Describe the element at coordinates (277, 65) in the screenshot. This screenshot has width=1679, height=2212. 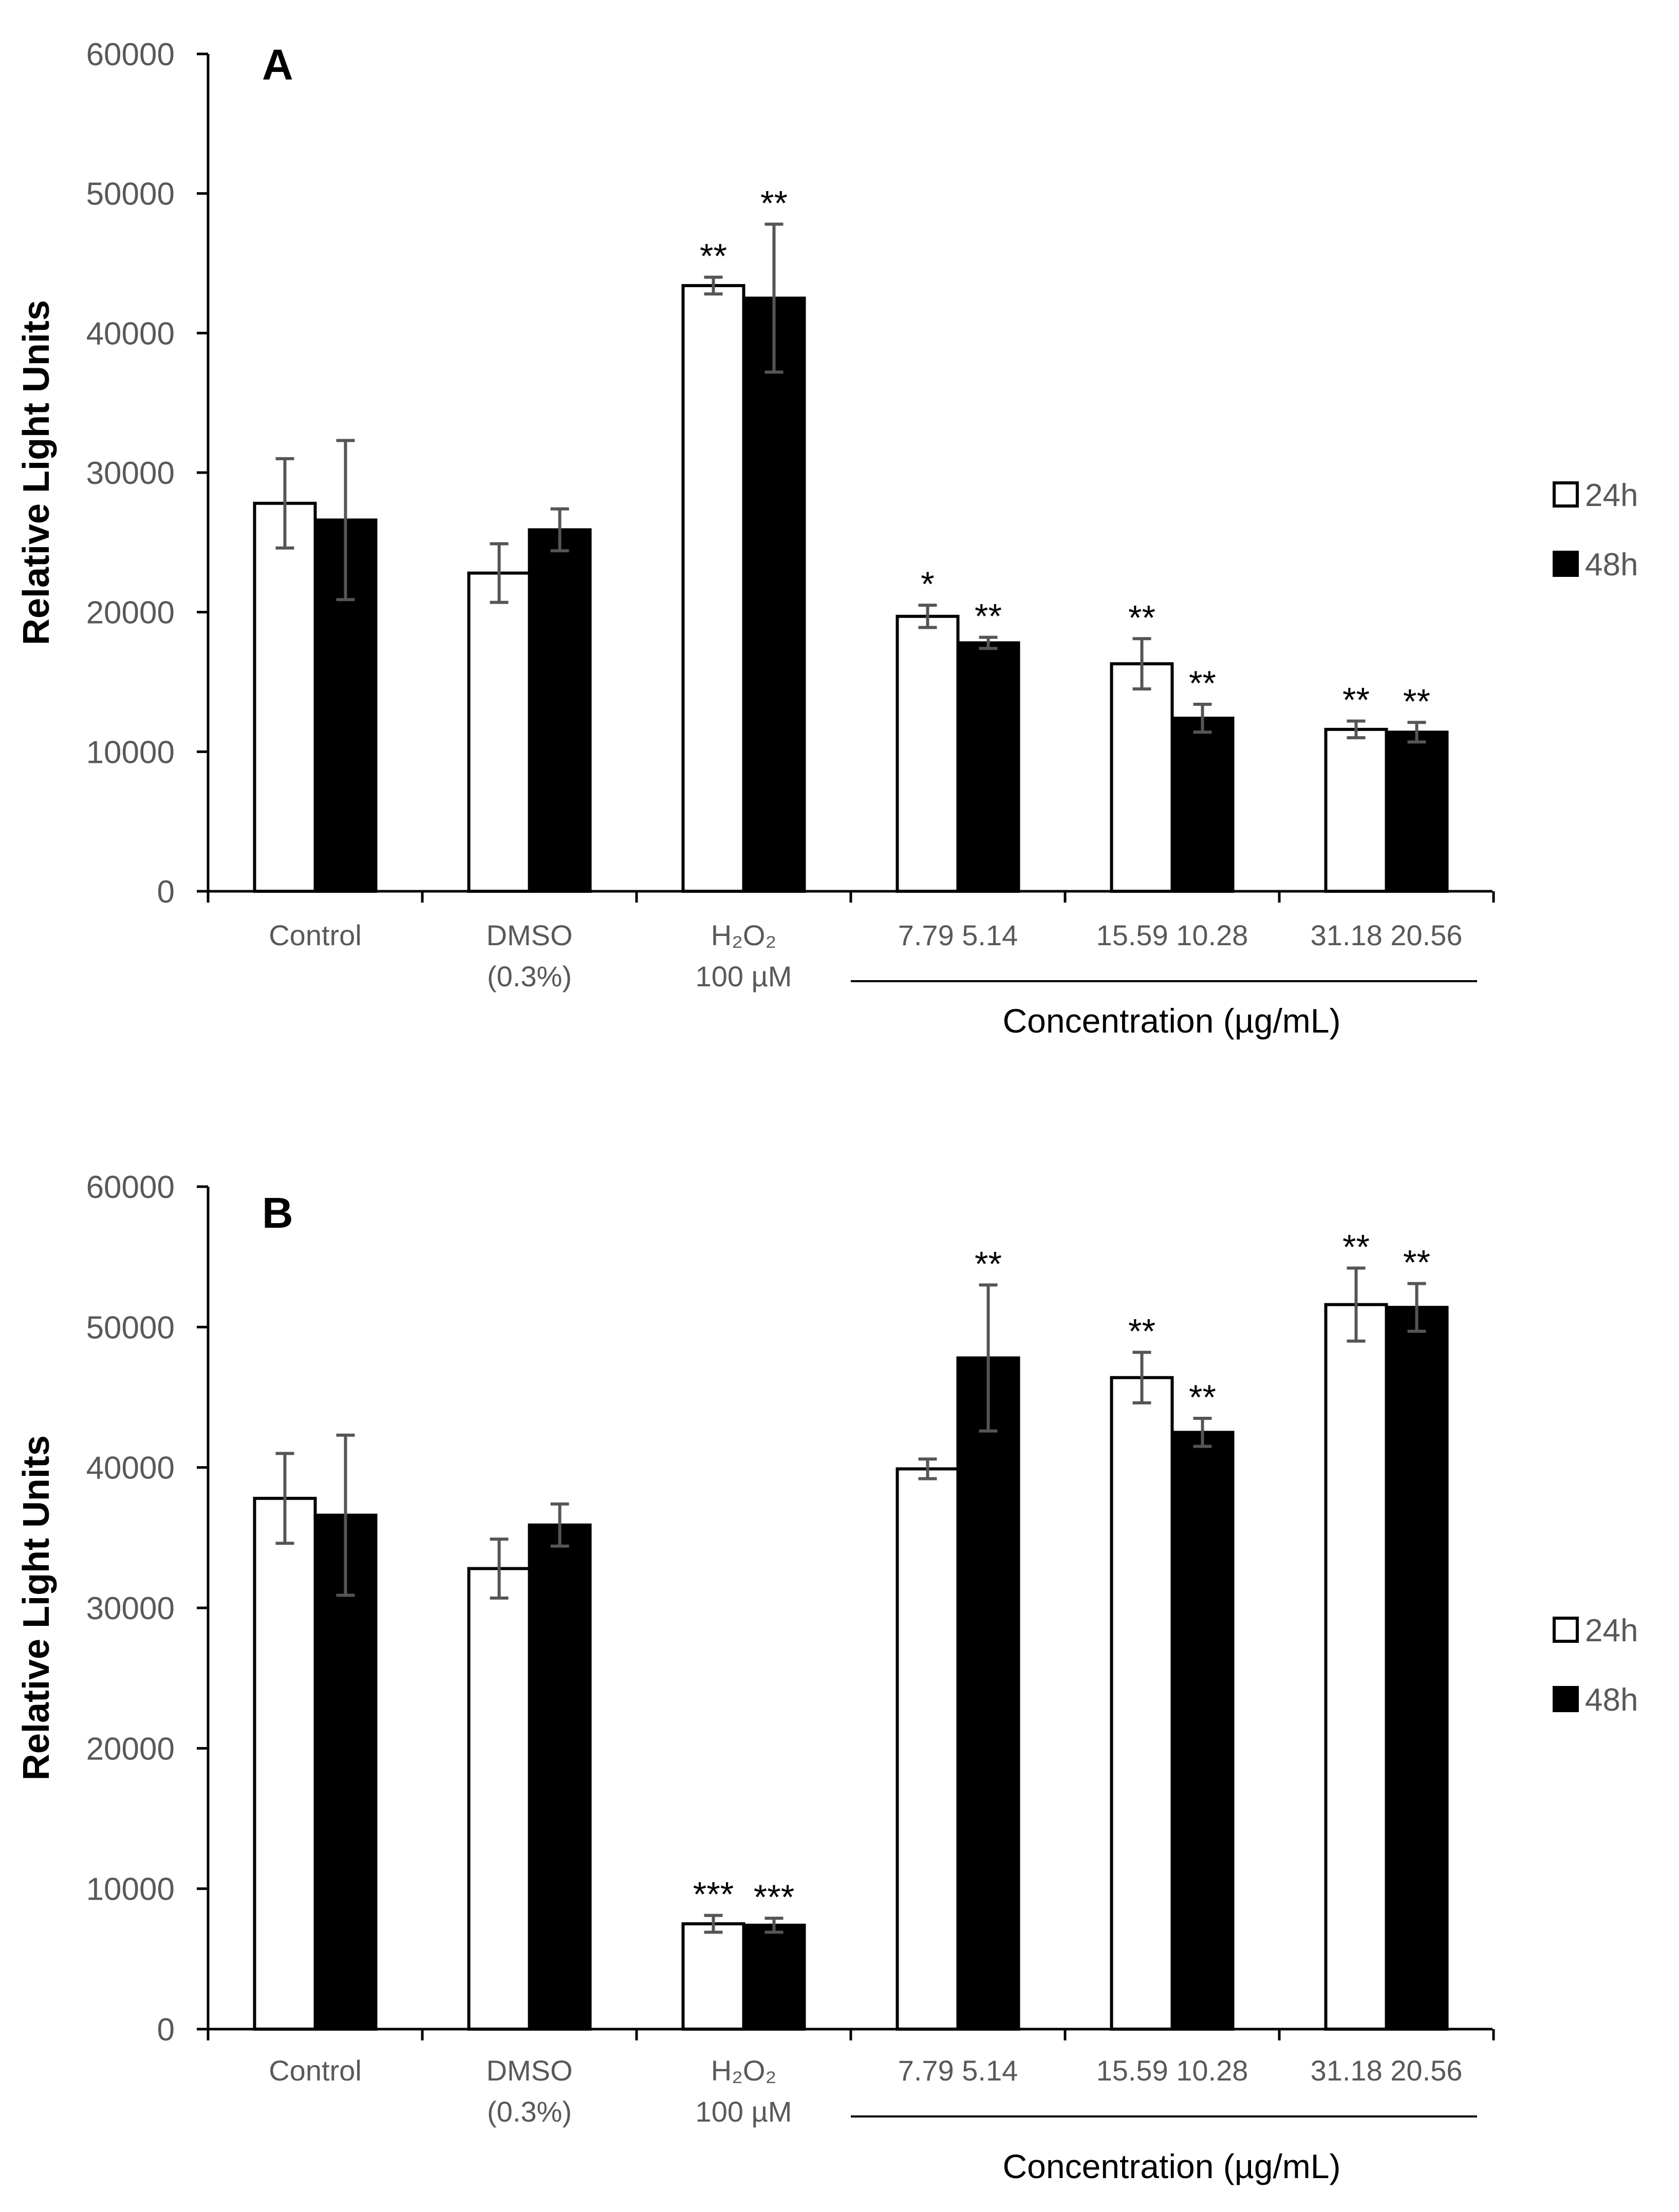
I see `panel-label: A` at that location.